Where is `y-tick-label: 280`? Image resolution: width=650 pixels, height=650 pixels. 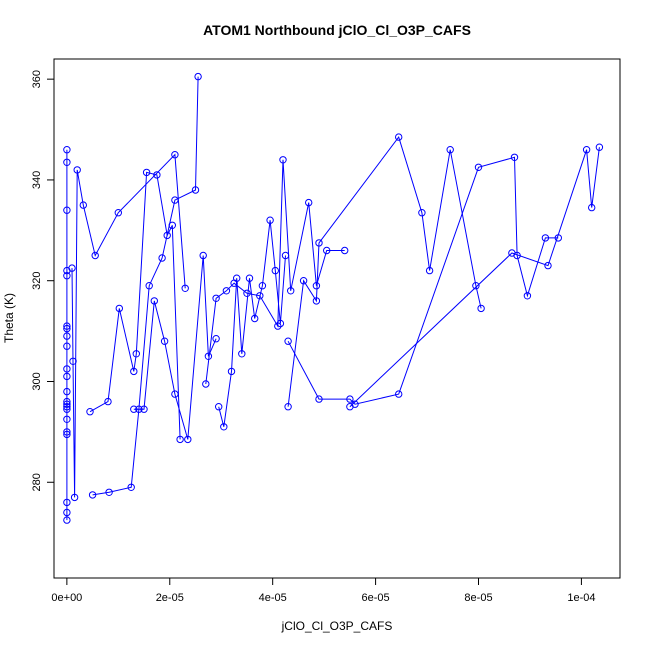
y-tick-label: 280 is located at coordinates (37, 482).